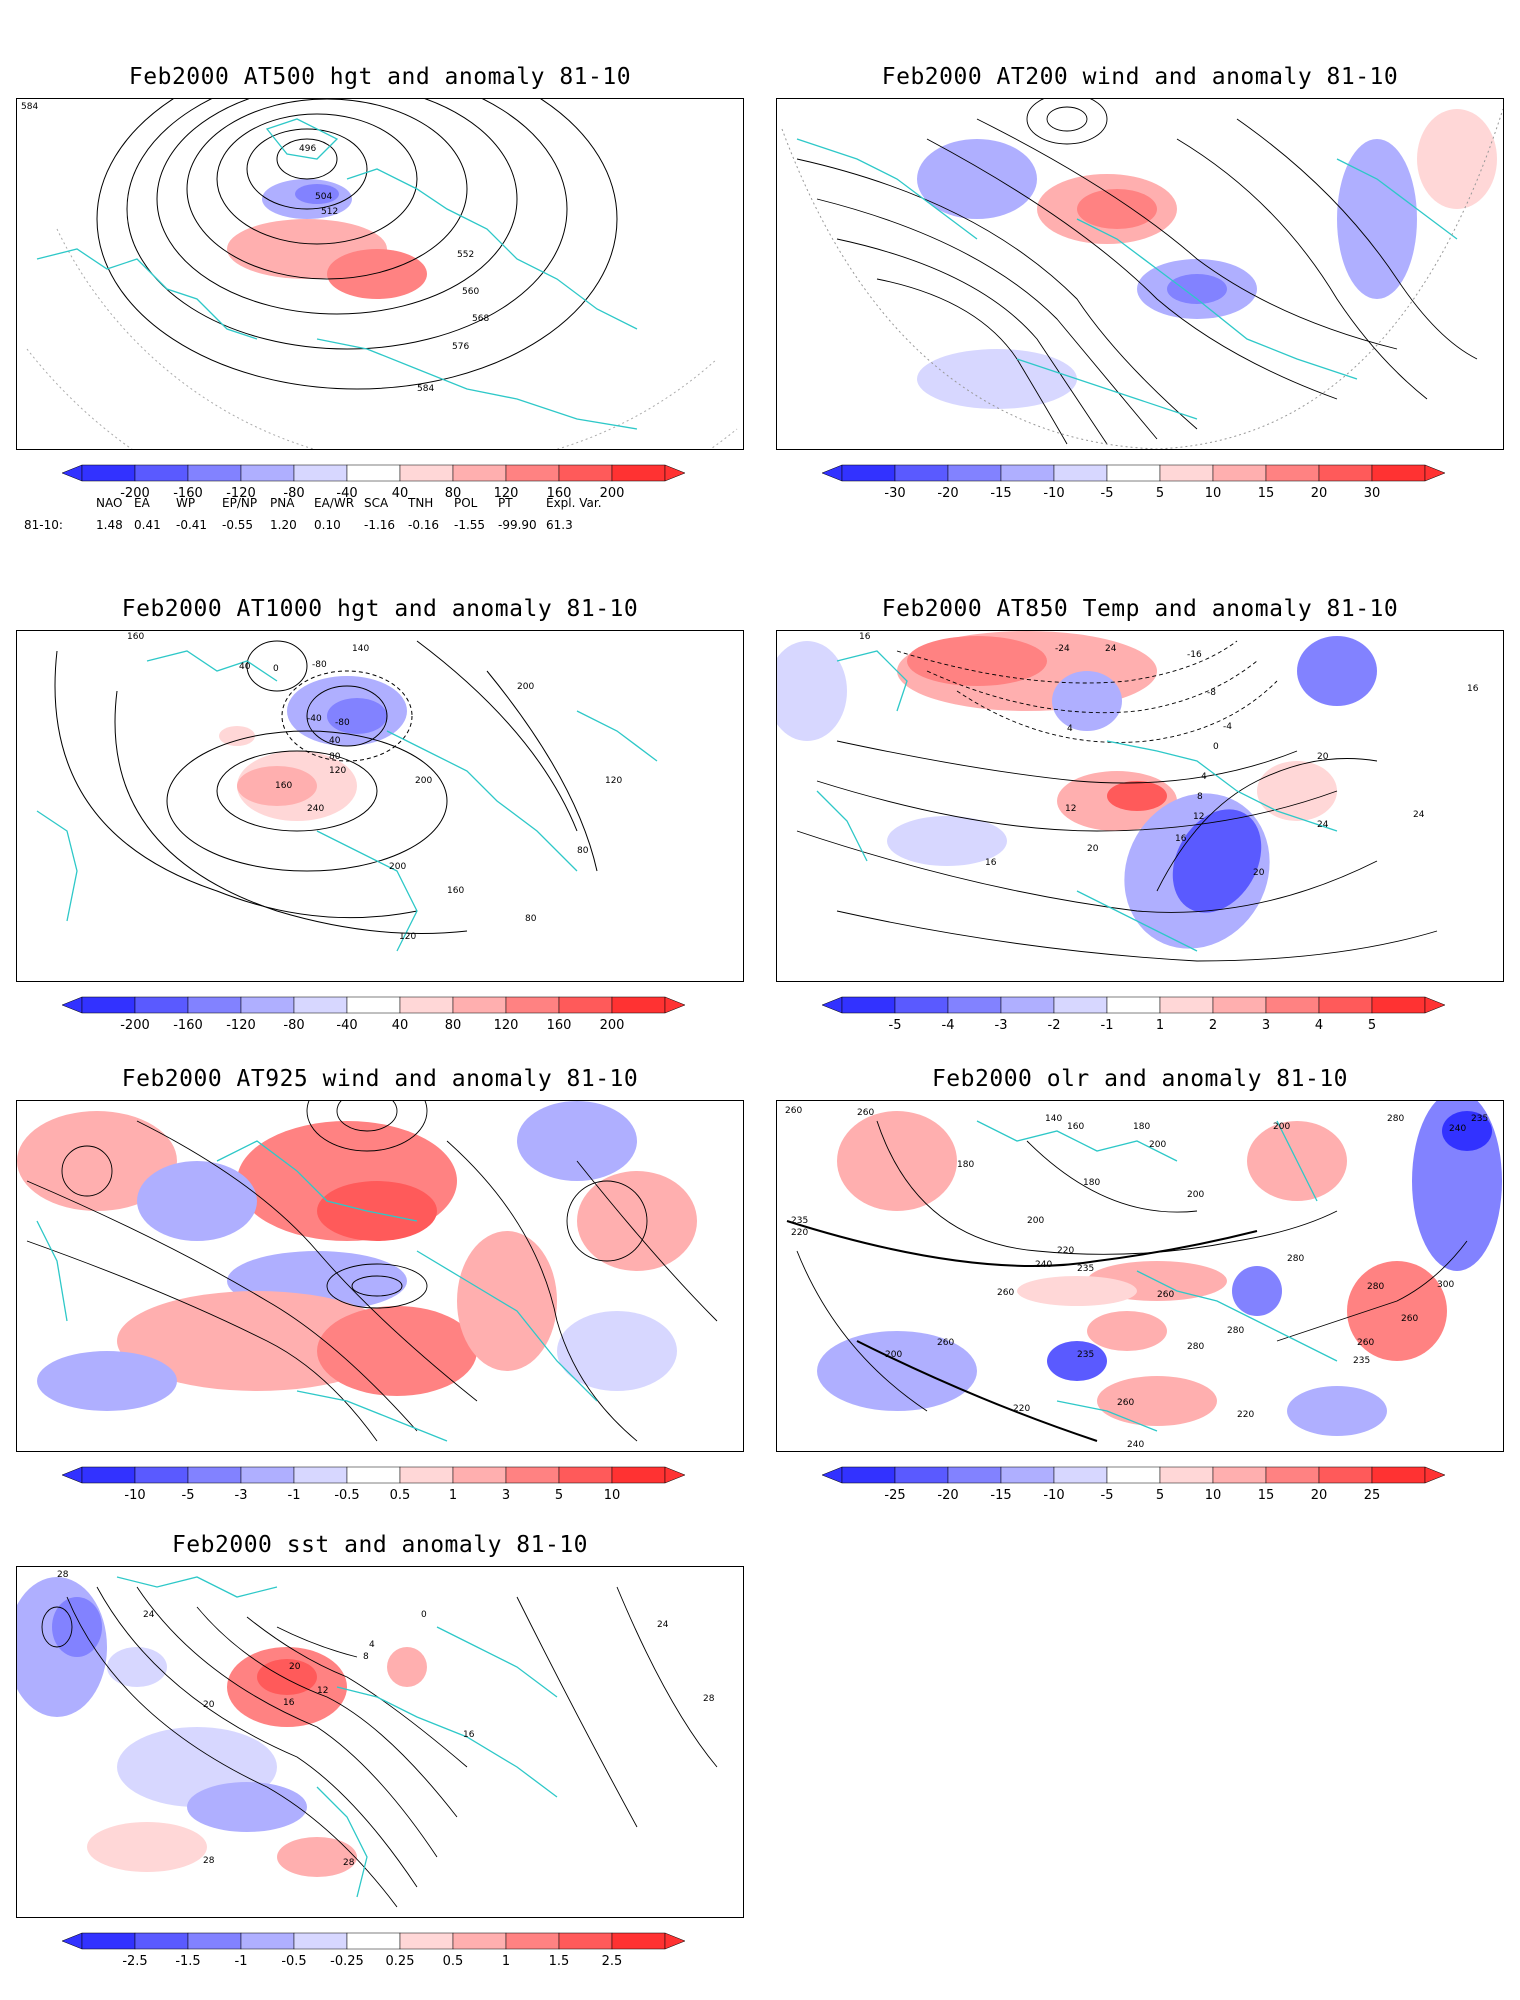 This screenshot has width=1520, height=2000. What do you see at coordinates (1091, 1183) in the screenshot?
I see `contour-label: 180` at bounding box center [1091, 1183].